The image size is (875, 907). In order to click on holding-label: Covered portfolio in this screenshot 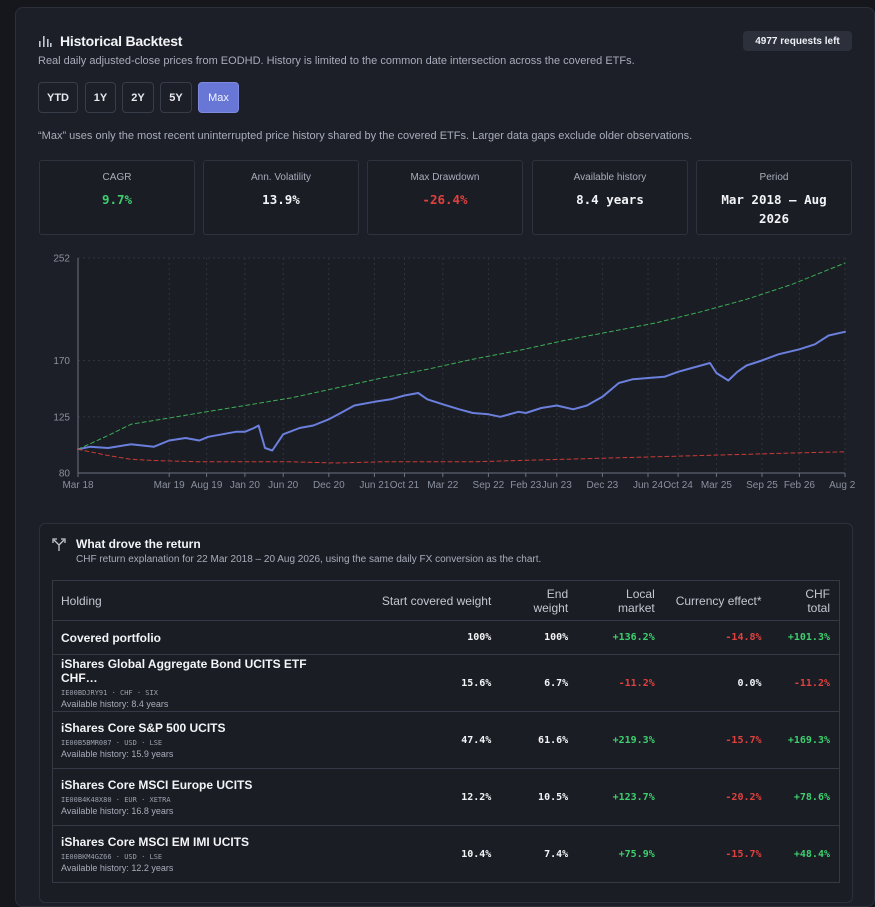, I will do `click(111, 637)`.